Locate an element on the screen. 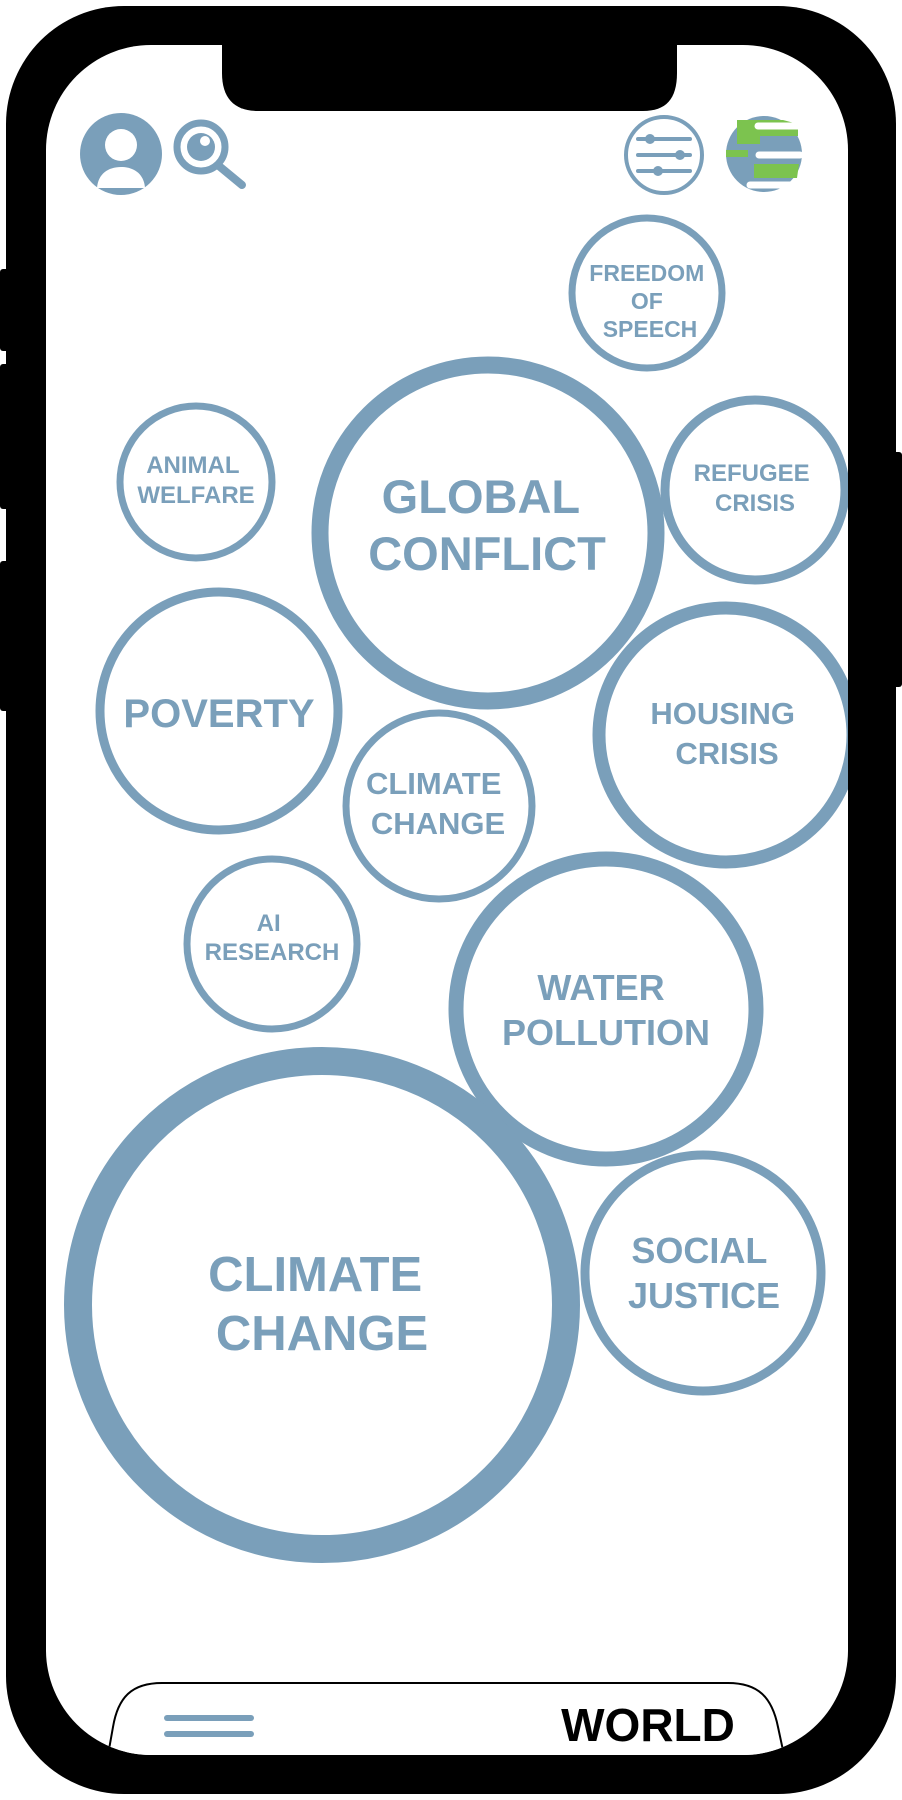 The width and height of the screenshot is (902, 1800). topic-bubble-climate-change-small: CLIMATE CHANGE is located at coordinates (439, 806).